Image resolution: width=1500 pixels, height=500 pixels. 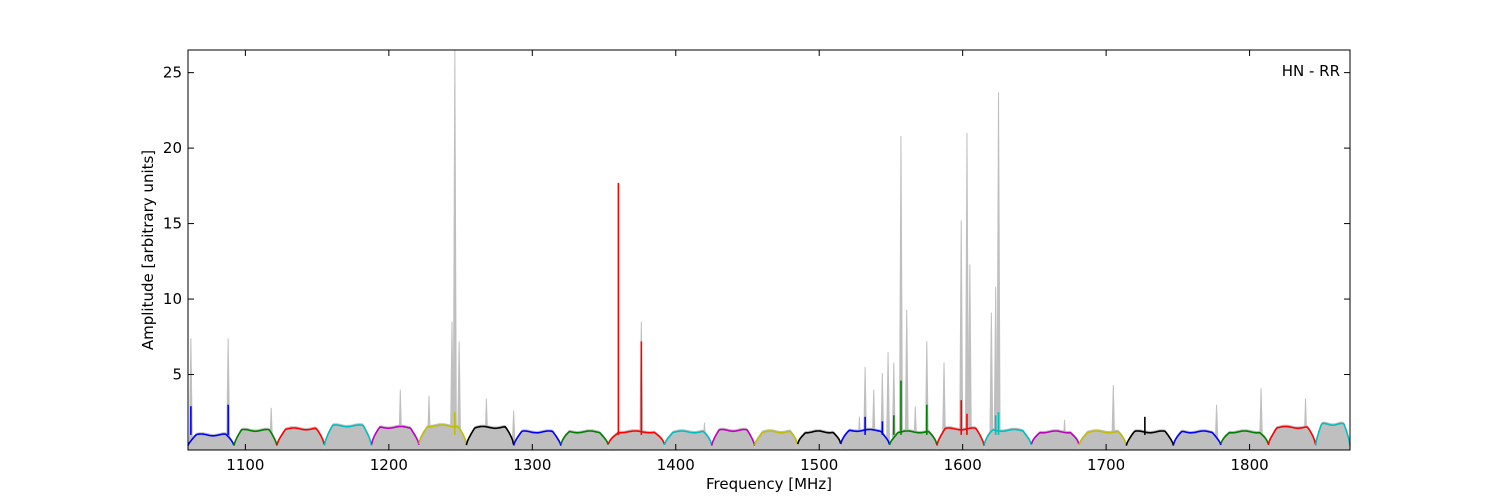 What do you see at coordinates (532, 465) in the screenshot?
I see `x-tick-label: 1300` at bounding box center [532, 465].